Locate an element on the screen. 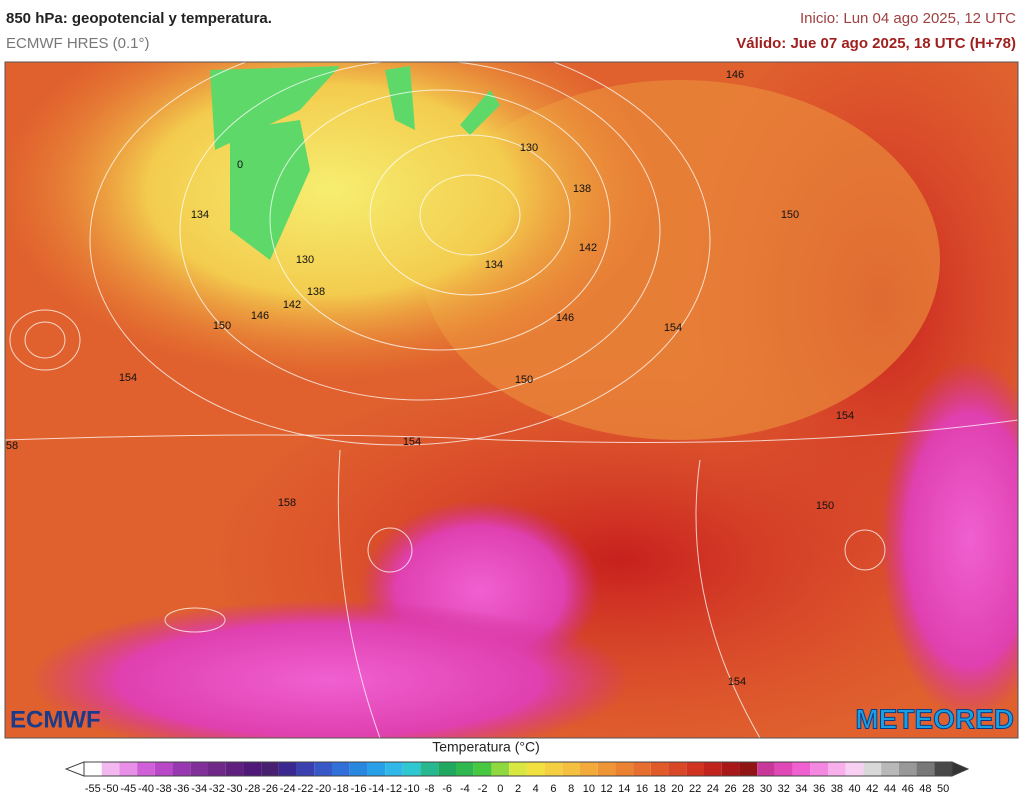 The height and width of the screenshot is (799, 1024). legend-label: 40 is located at coordinates (854, 789).